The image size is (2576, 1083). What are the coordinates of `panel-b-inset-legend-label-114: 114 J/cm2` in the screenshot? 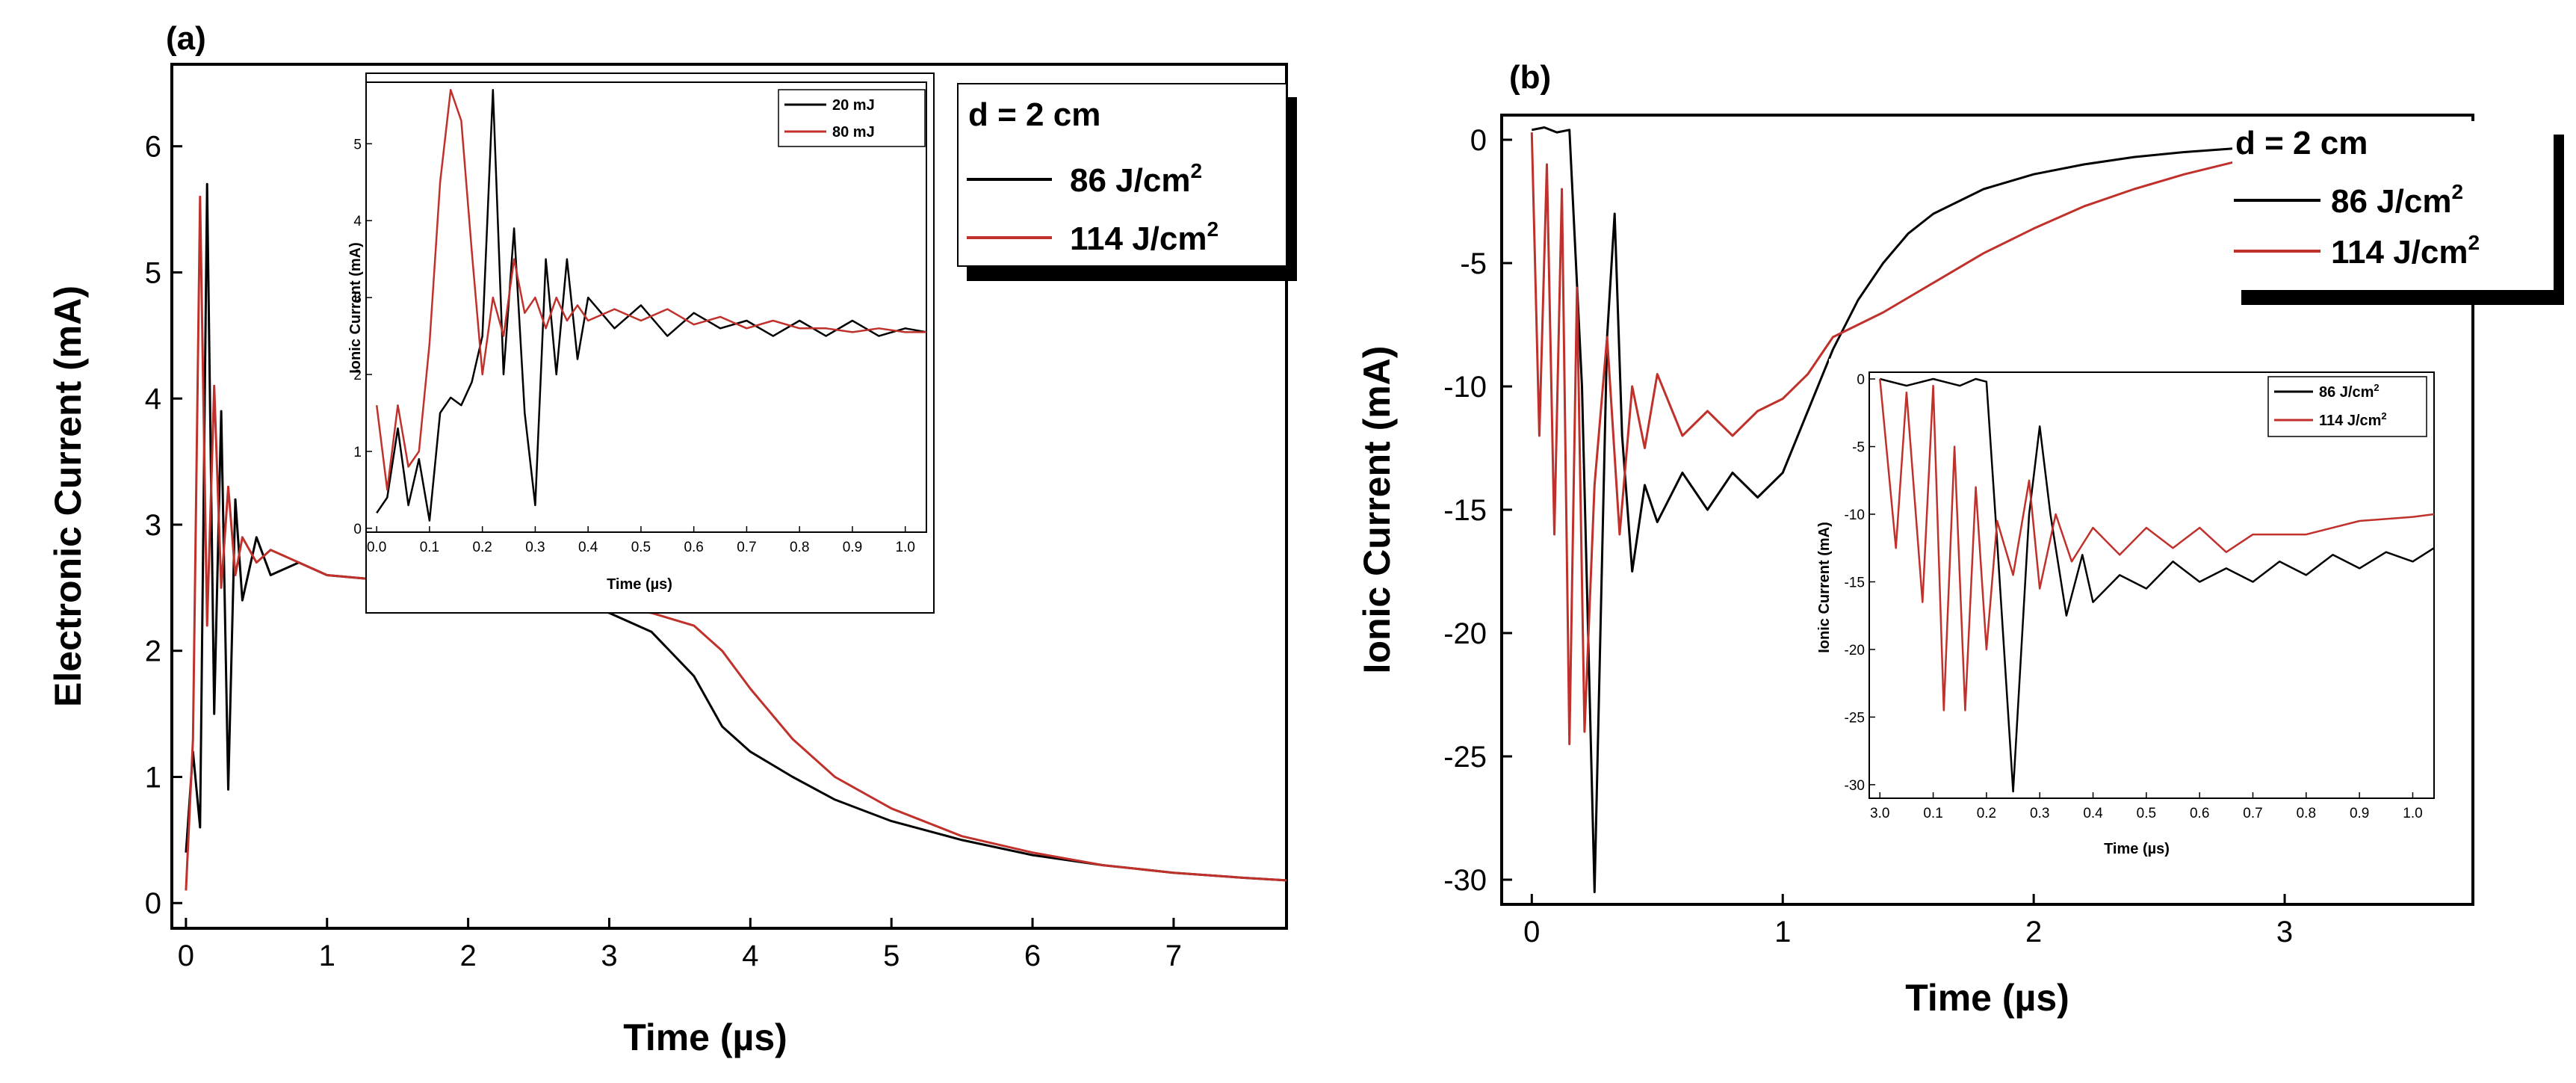 It's located at (2353, 420).